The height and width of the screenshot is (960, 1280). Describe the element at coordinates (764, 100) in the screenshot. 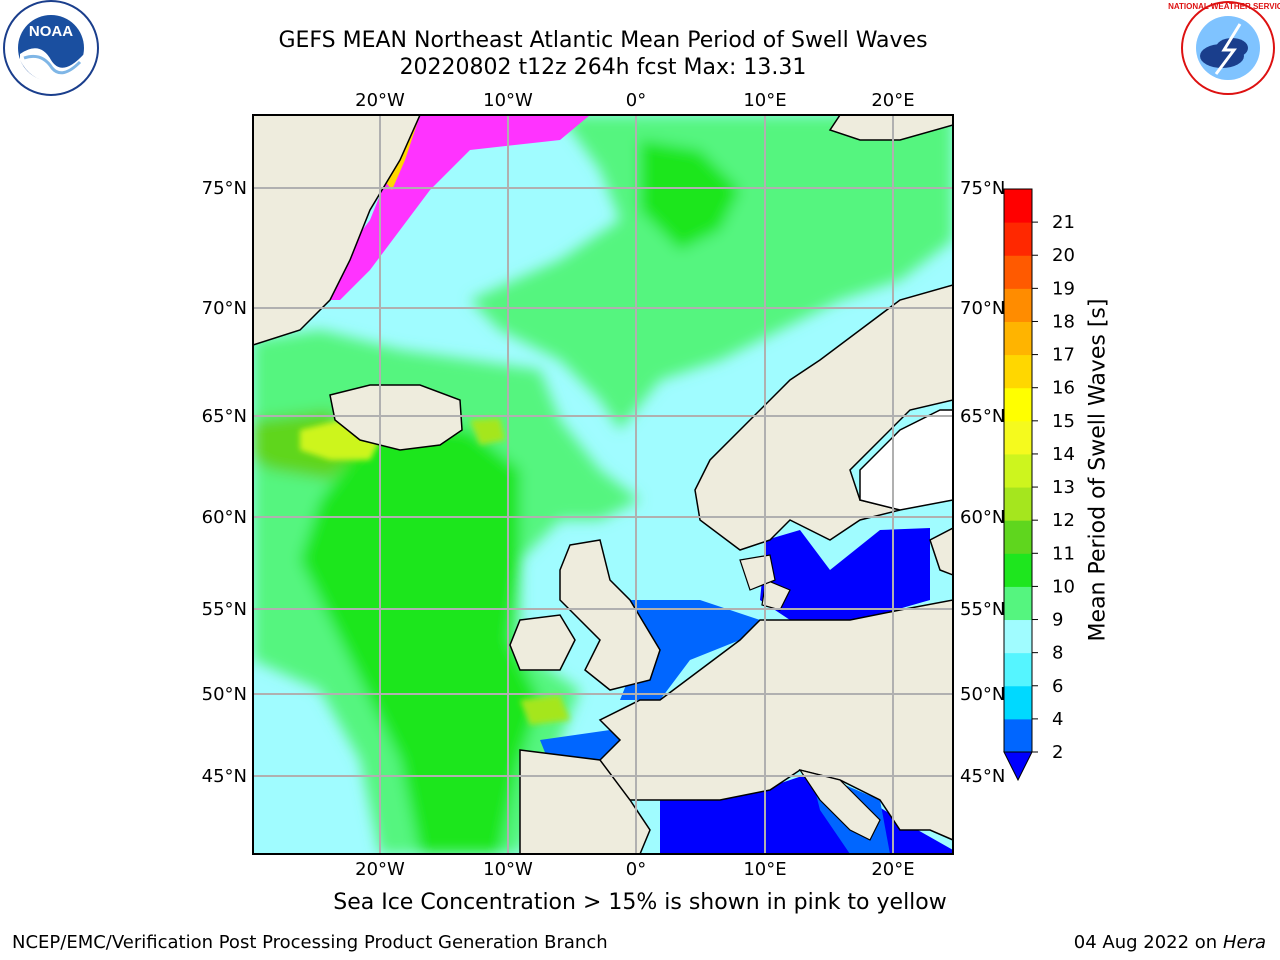

I see `lon-label-top: 10°E` at that location.